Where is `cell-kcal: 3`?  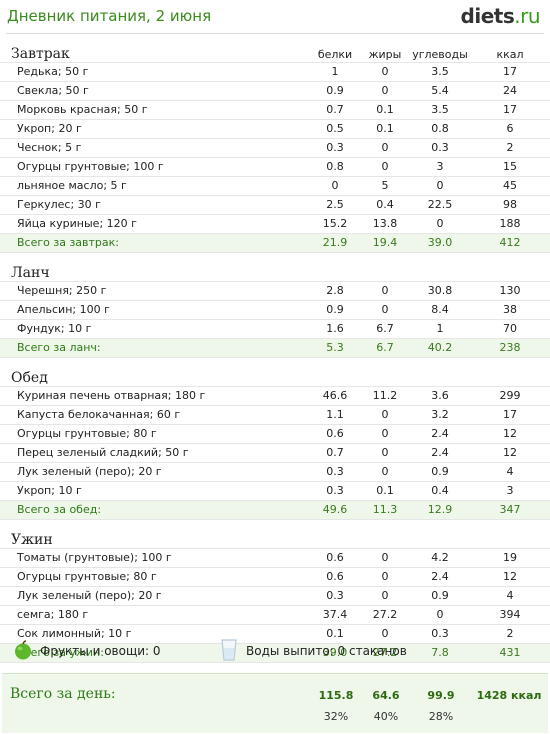 cell-kcal: 3 is located at coordinates (510, 490).